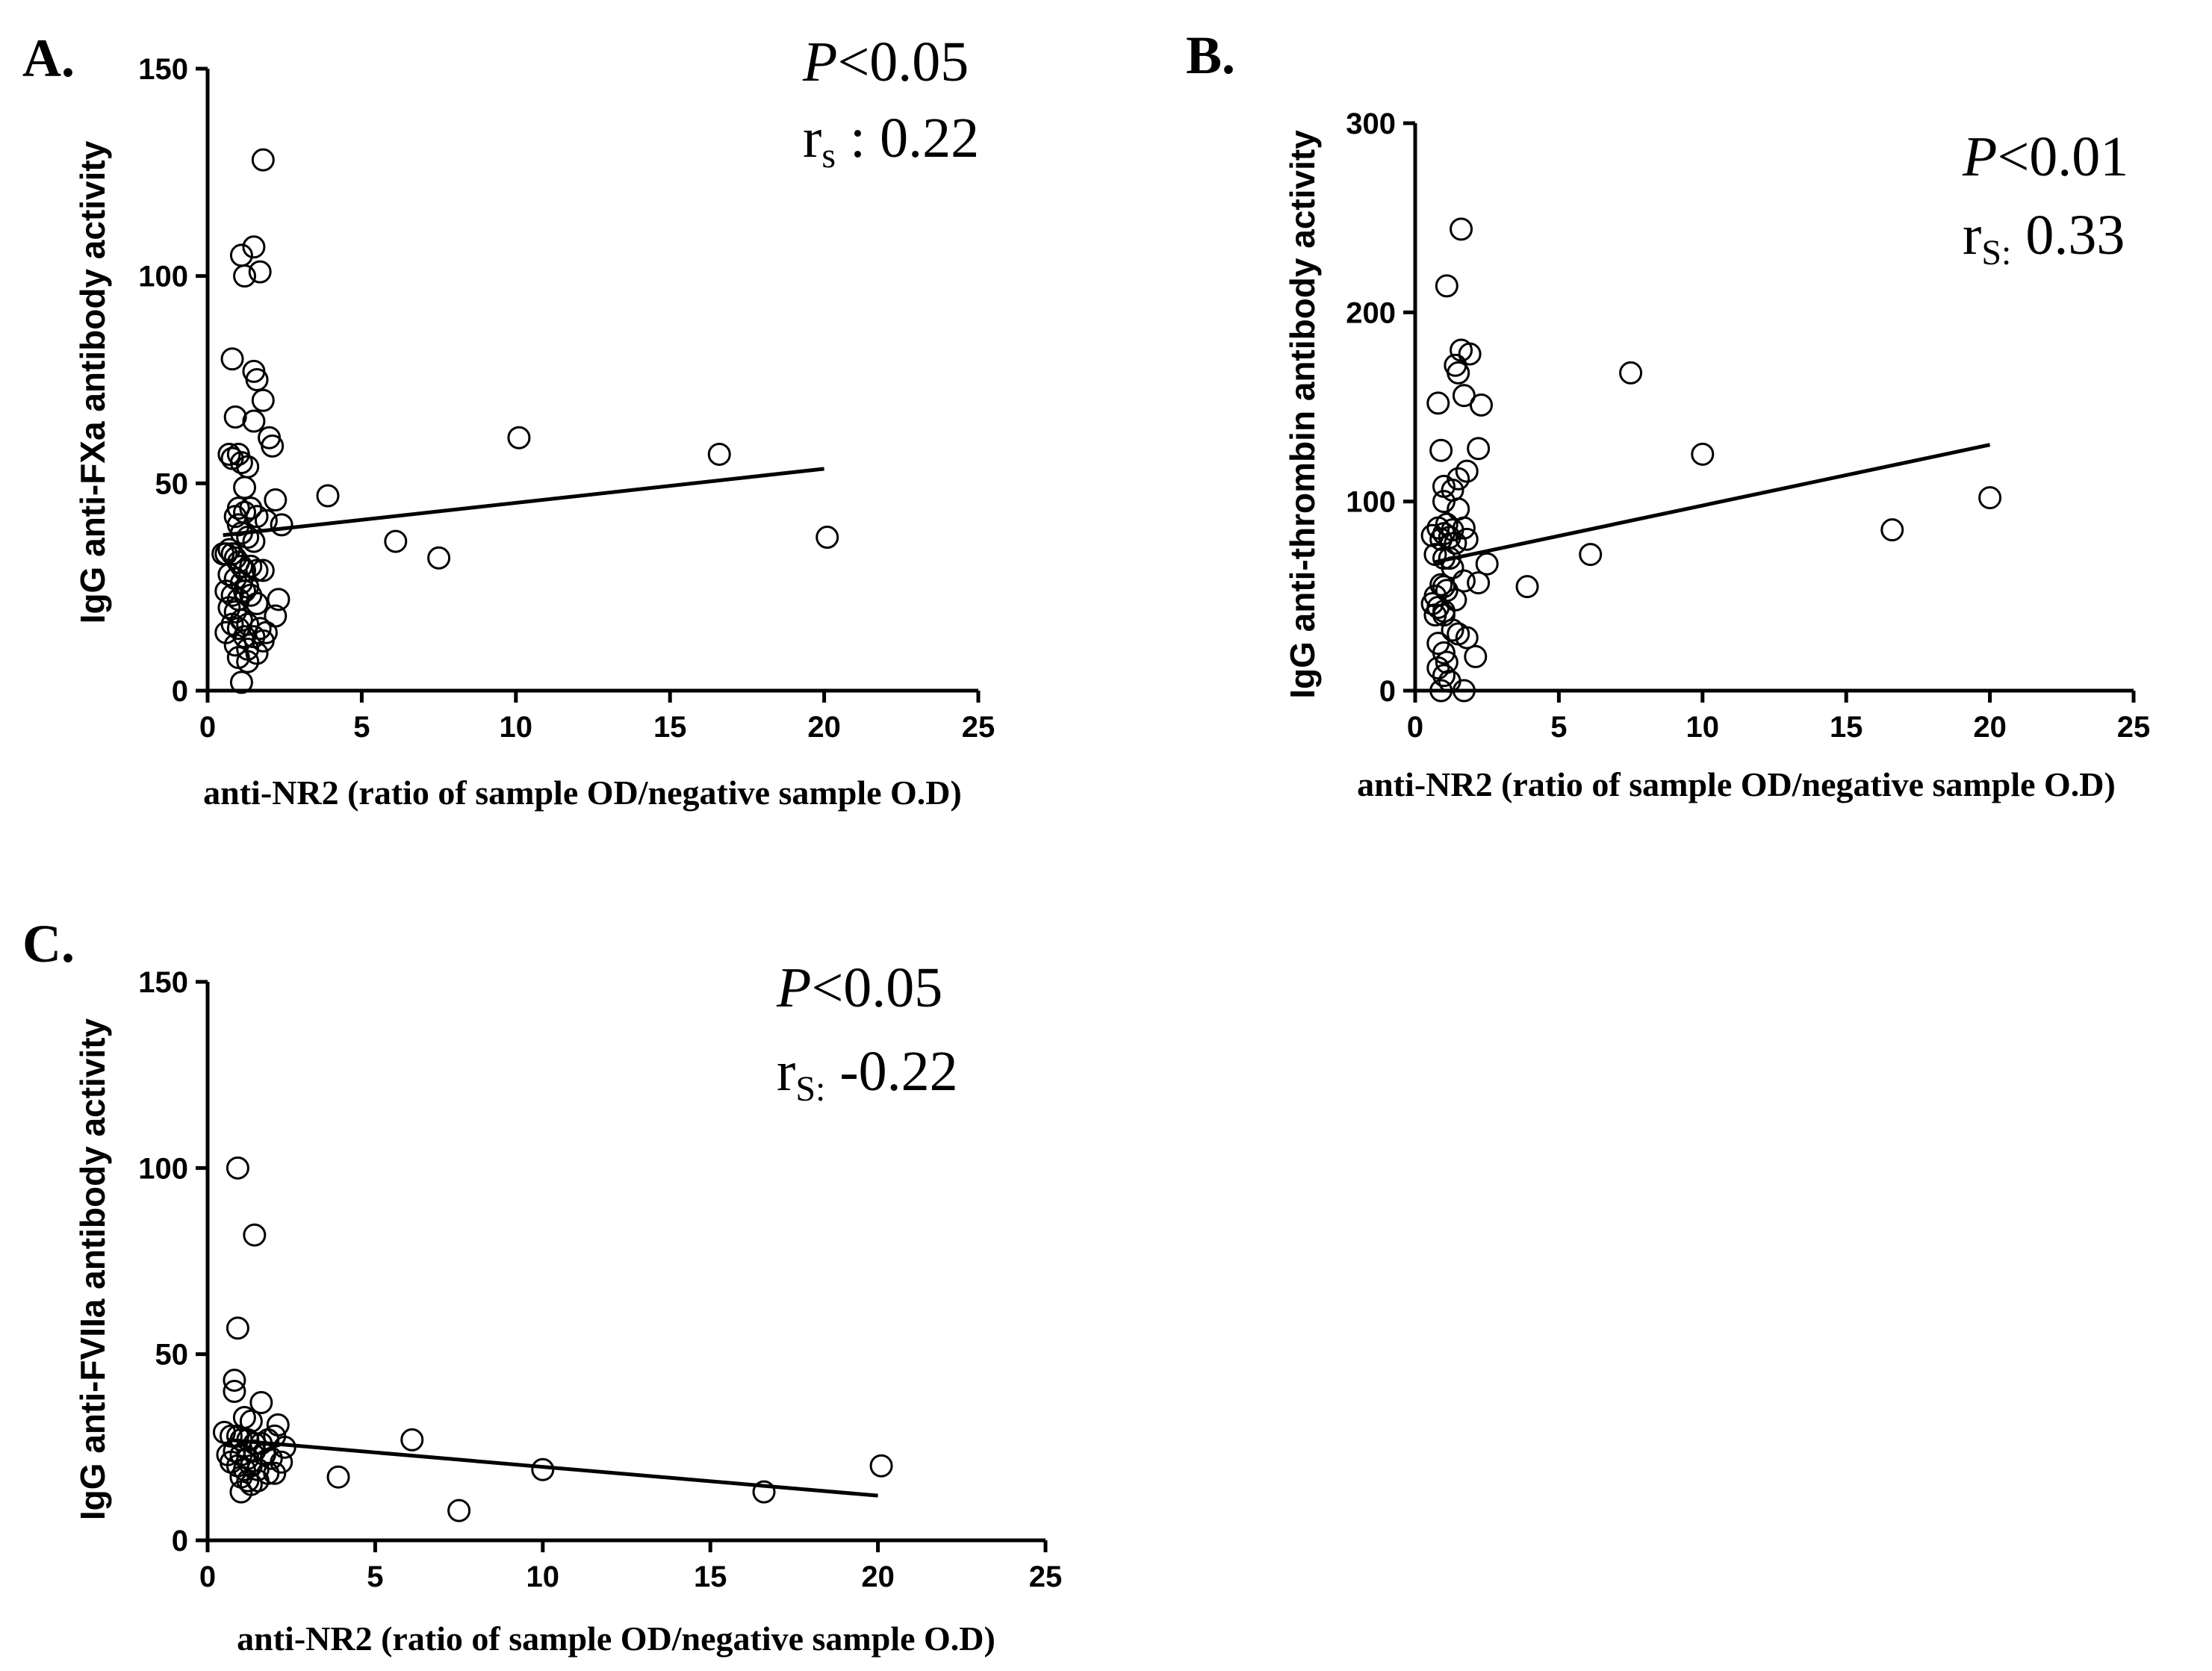 This screenshot has height=1671, width=2212. What do you see at coordinates (48, 944) in the screenshot?
I see `panel-c-label: C.` at bounding box center [48, 944].